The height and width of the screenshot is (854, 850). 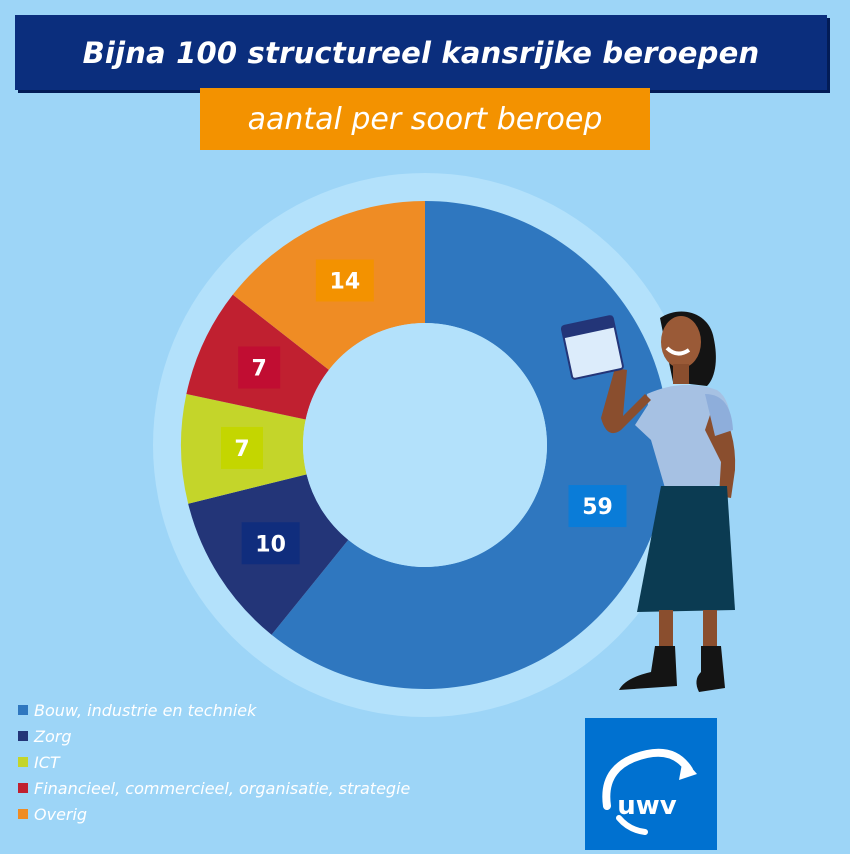 I want to click on legend-item-zorg: Zorg, so click(x=214, y=736).